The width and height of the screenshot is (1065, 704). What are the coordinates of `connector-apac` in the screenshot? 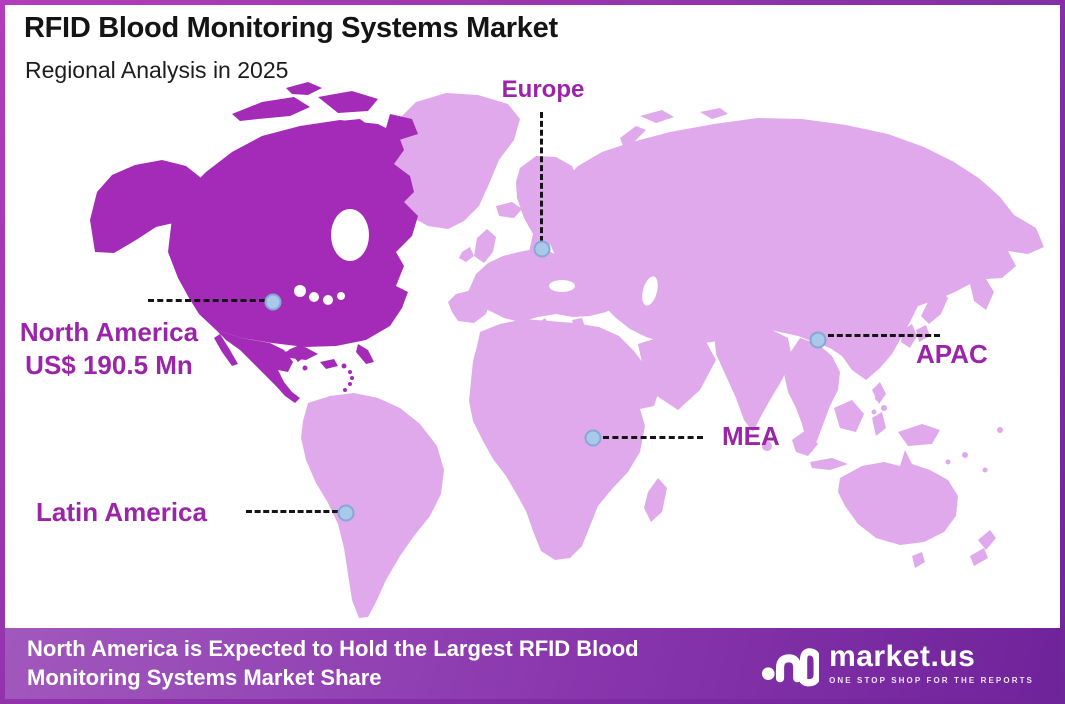 It's located at (884, 335).